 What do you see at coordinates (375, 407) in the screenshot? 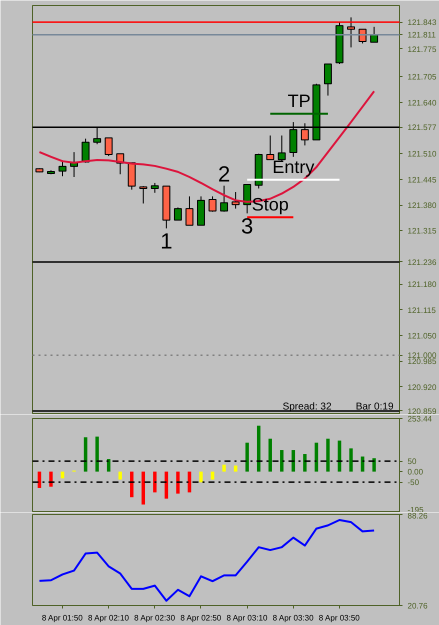
I see `annotation: Bar 0:19` at bounding box center [375, 407].